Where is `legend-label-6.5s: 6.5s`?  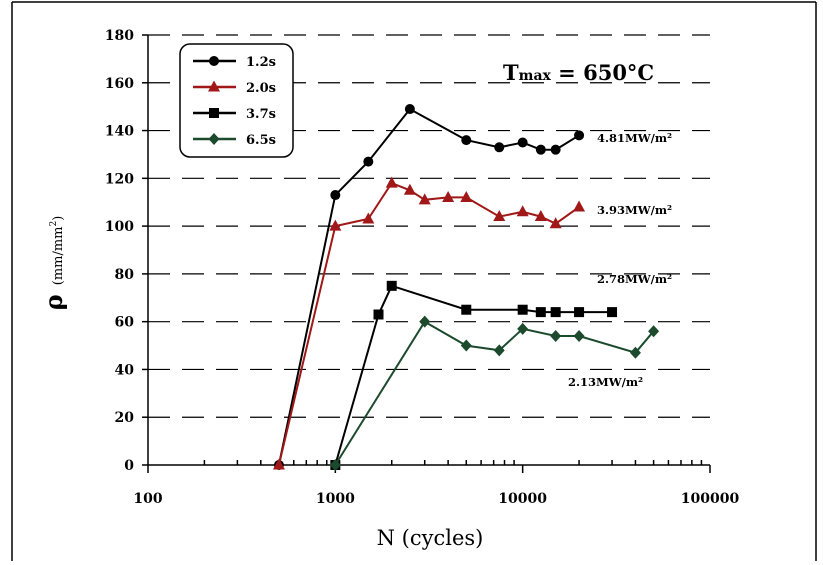
legend-label-6.5s: 6.5s is located at coordinates (261, 140).